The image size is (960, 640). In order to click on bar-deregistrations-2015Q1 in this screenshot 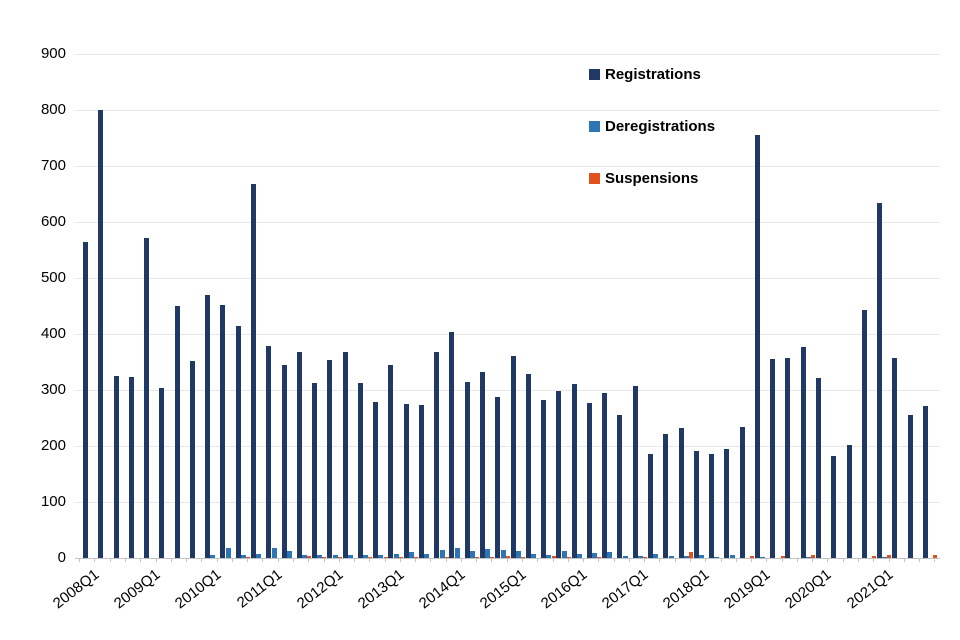, I will do `click(518, 554)`.